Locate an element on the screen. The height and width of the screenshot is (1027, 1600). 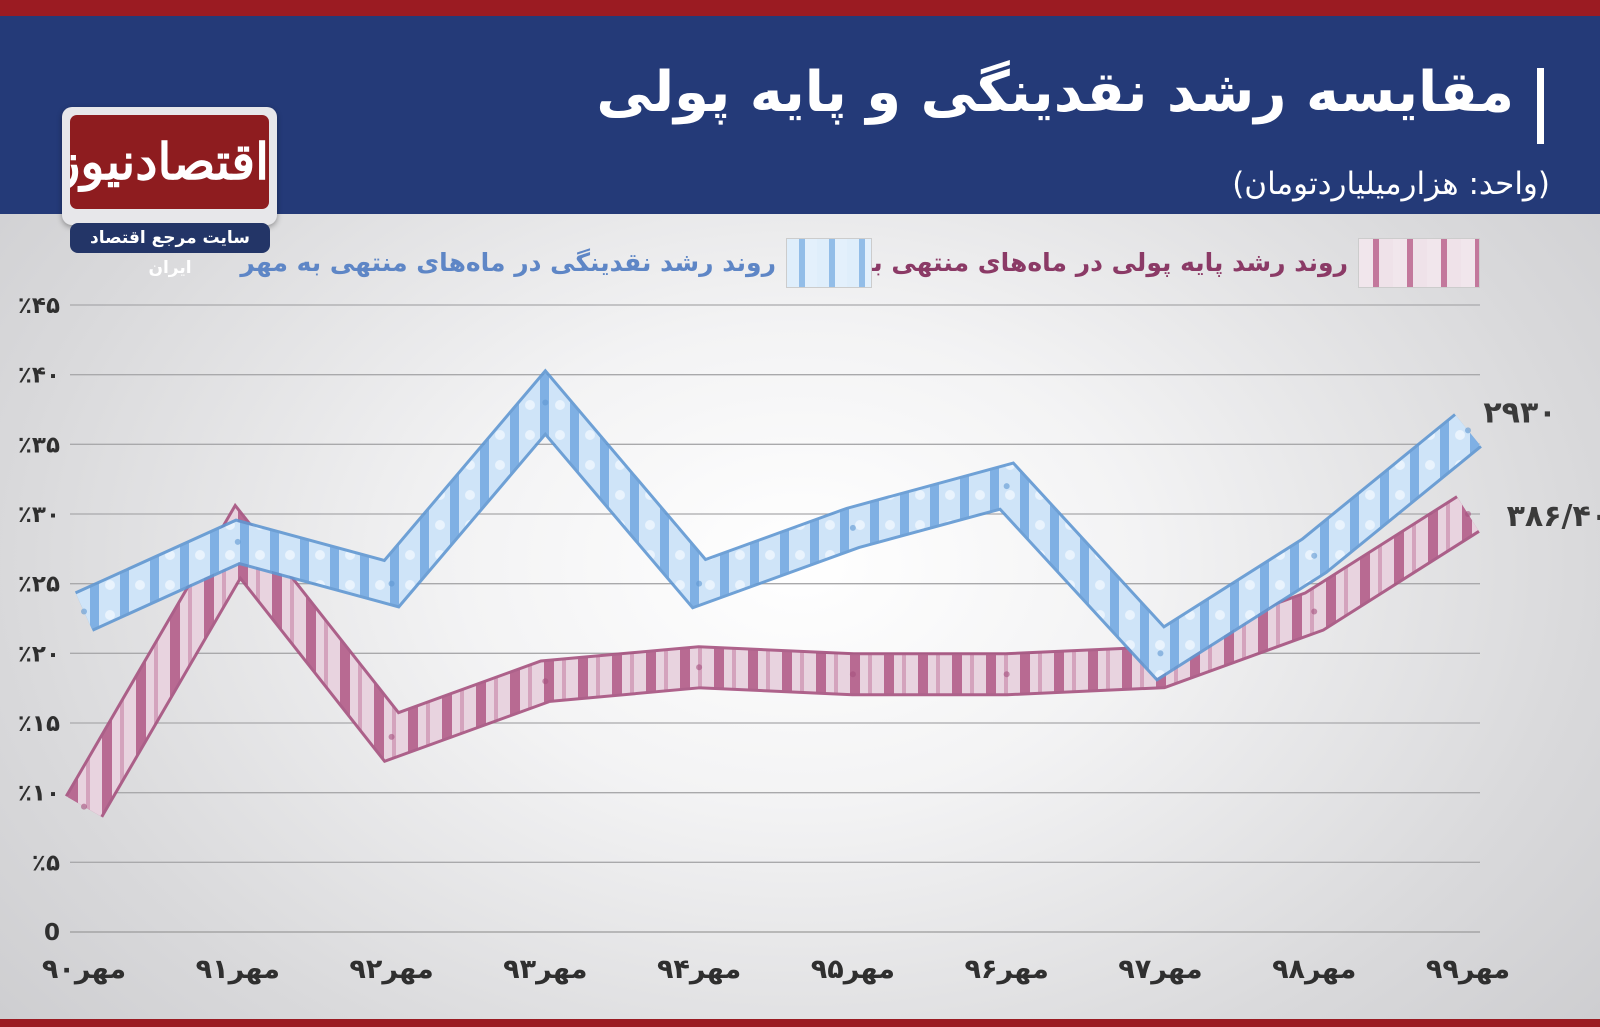
x-tick-label: مهر۹۵ is located at coordinates (853, 969).